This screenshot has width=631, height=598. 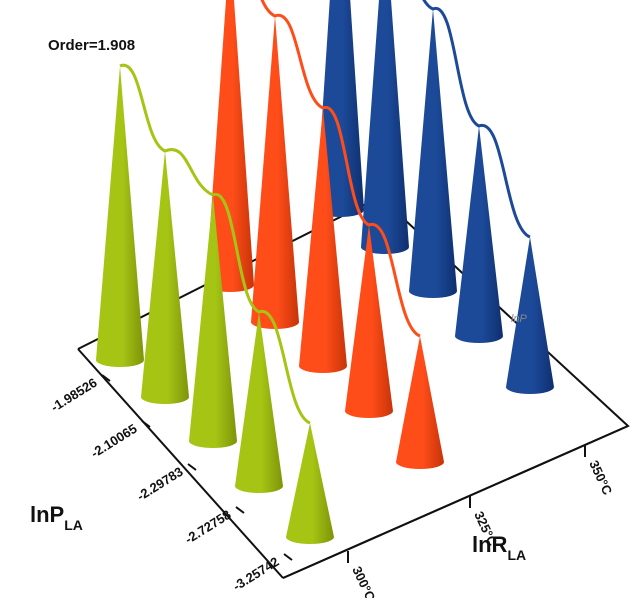 I want to click on faint-lnP-label: lnP, so click(x=519, y=319).